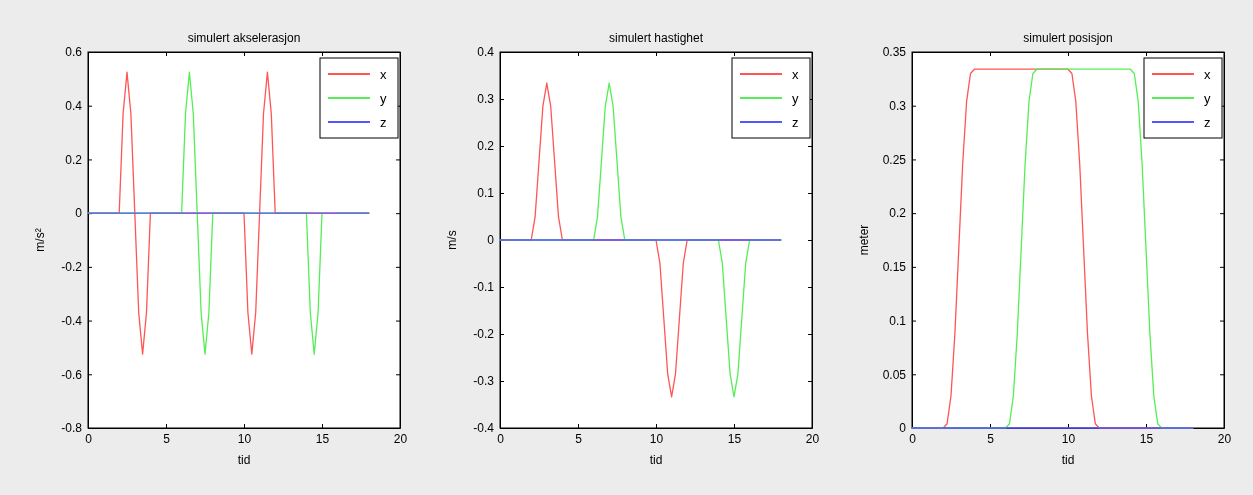 Image resolution: width=1253 pixels, height=495 pixels. I want to click on y-tick-label: 0.25, so click(894, 159).